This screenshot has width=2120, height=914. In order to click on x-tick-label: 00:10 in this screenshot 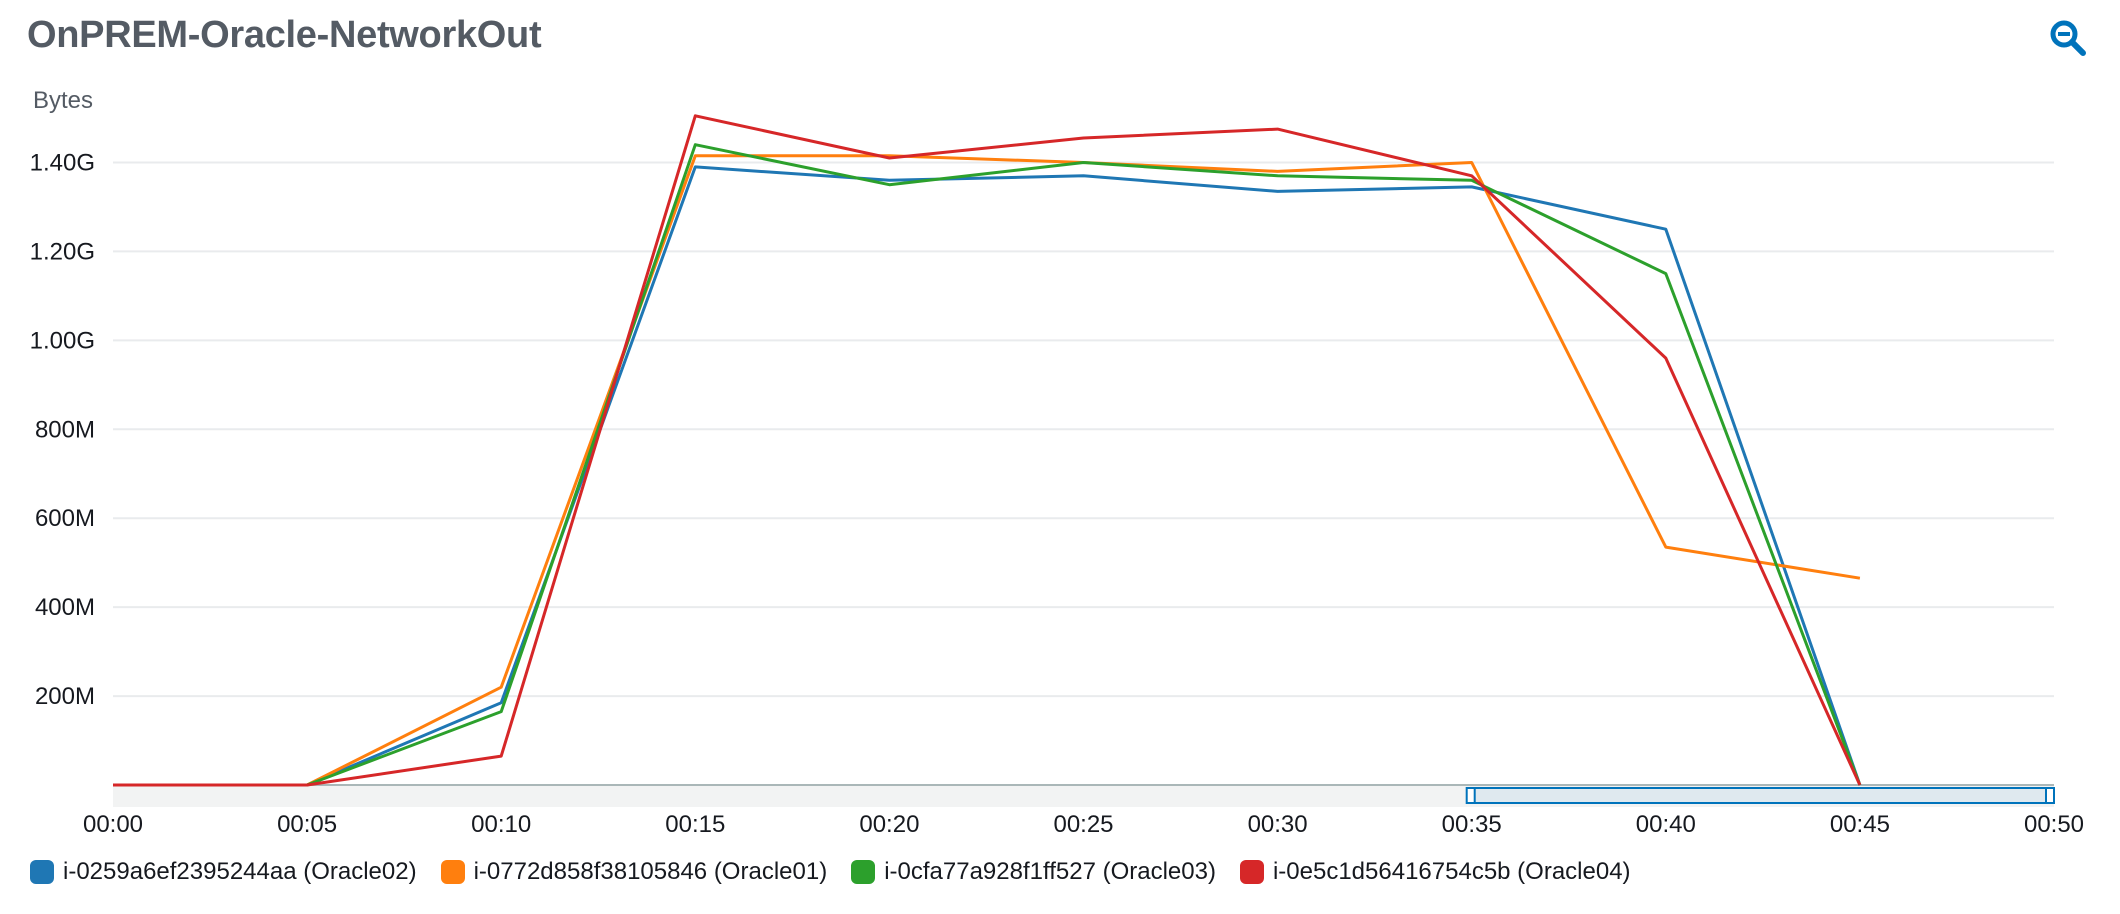, I will do `click(501, 824)`.